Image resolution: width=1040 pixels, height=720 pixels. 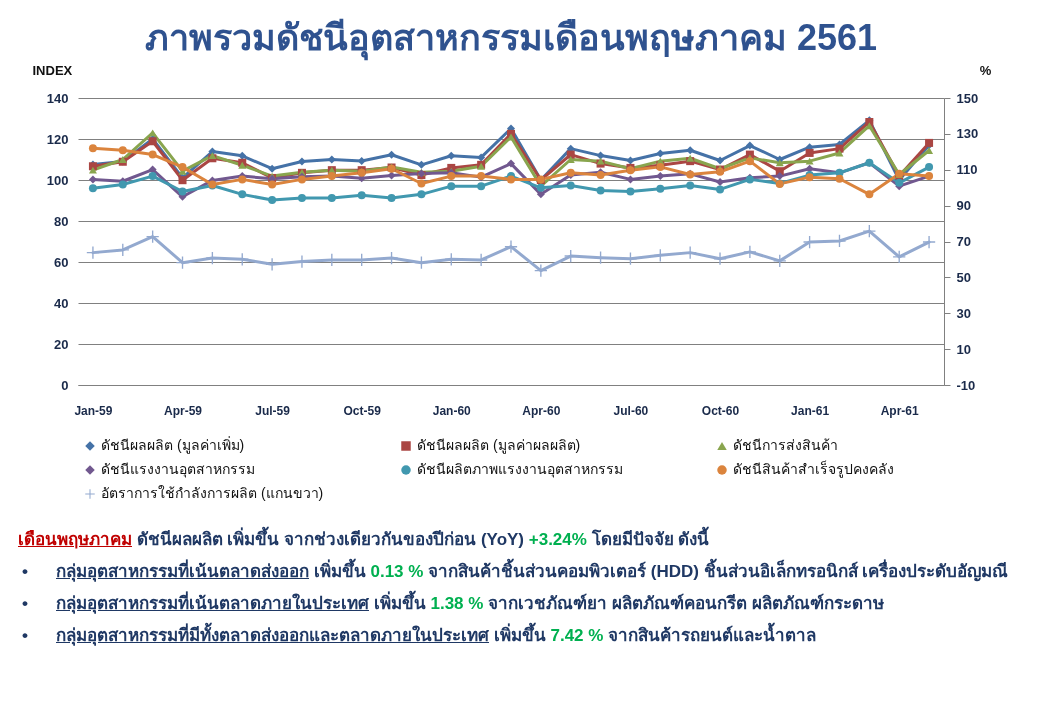 What do you see at coordinates (61, 262) in the screenshot?
I see `y-tick-label: 60` at bounding box center [61, 262].